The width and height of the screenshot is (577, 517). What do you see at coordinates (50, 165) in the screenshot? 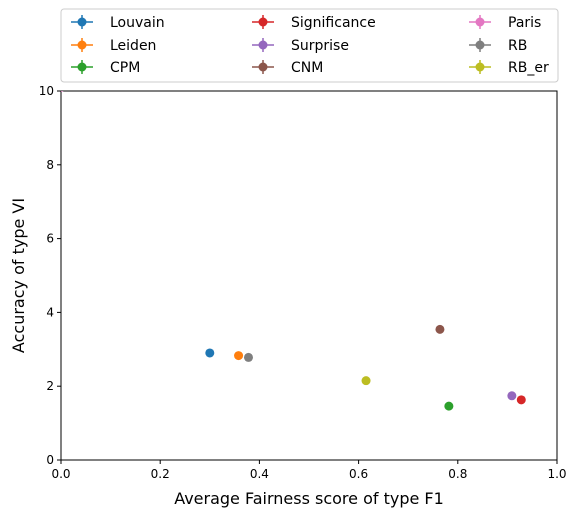
I see `y-tick-label: 8` at bounding box center [50, 165].